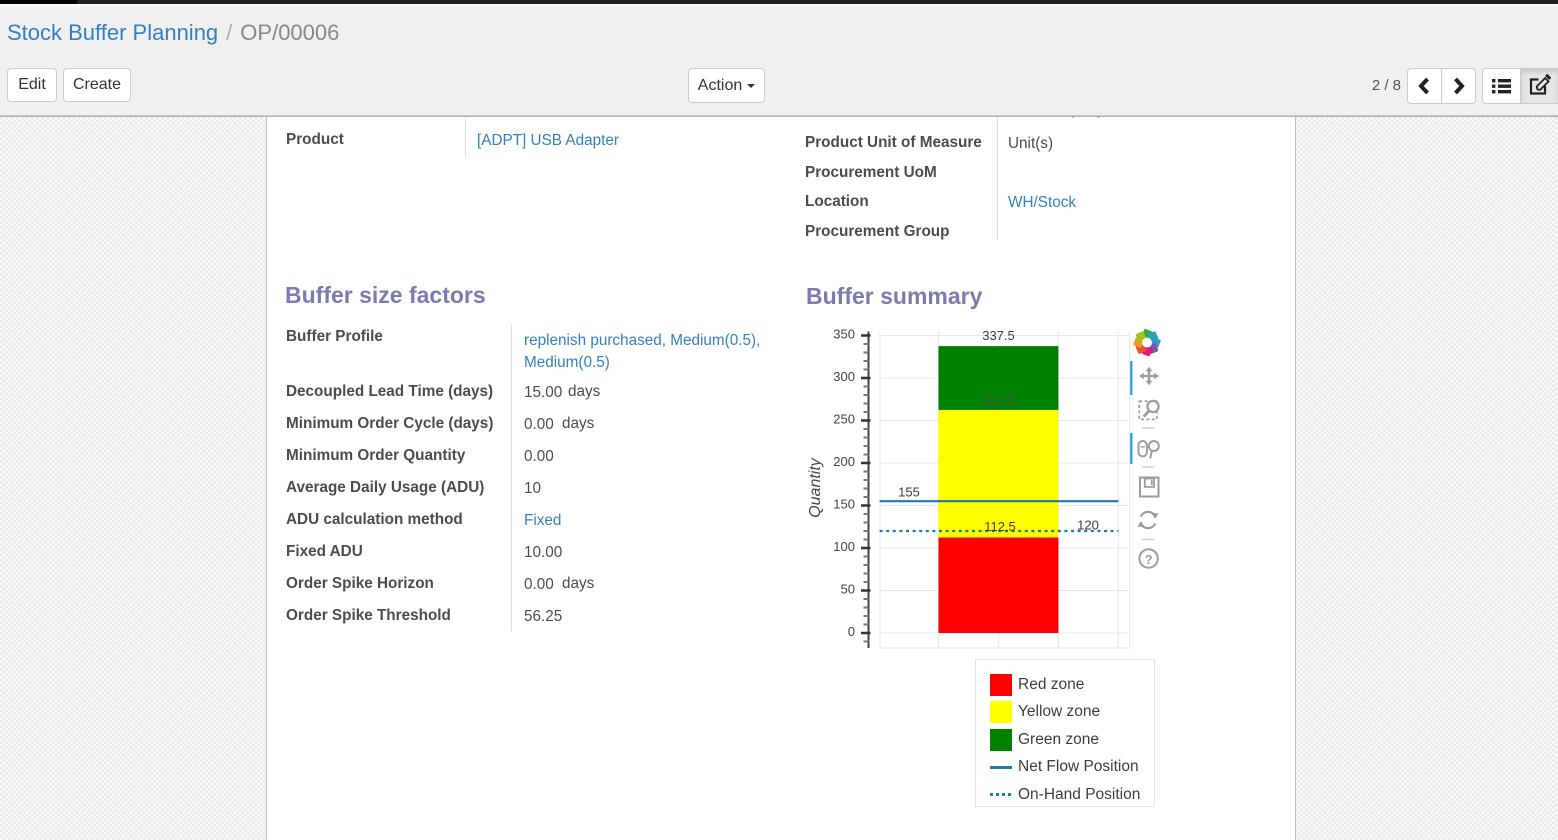 The image size is (1558, 840). Describe the element at coordinates (844, 546) in the screenshot. I see `svg-text: 100` at that location.